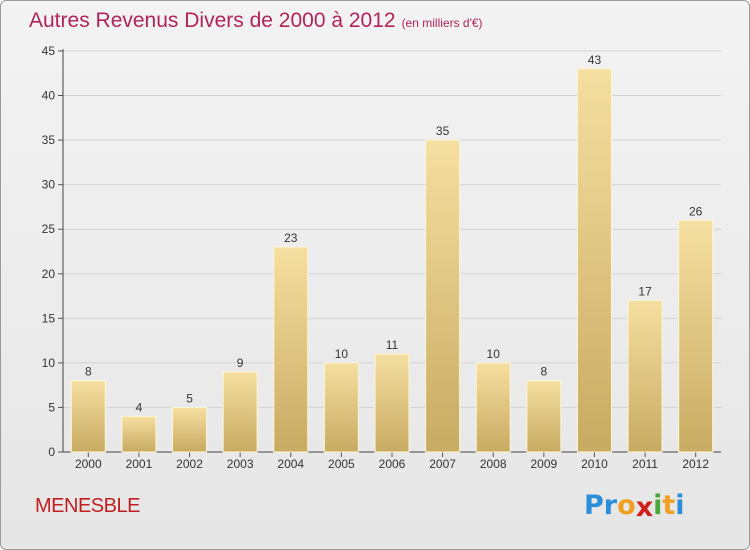  I want to click on x-tick-label: 2008, so click(493, 464).